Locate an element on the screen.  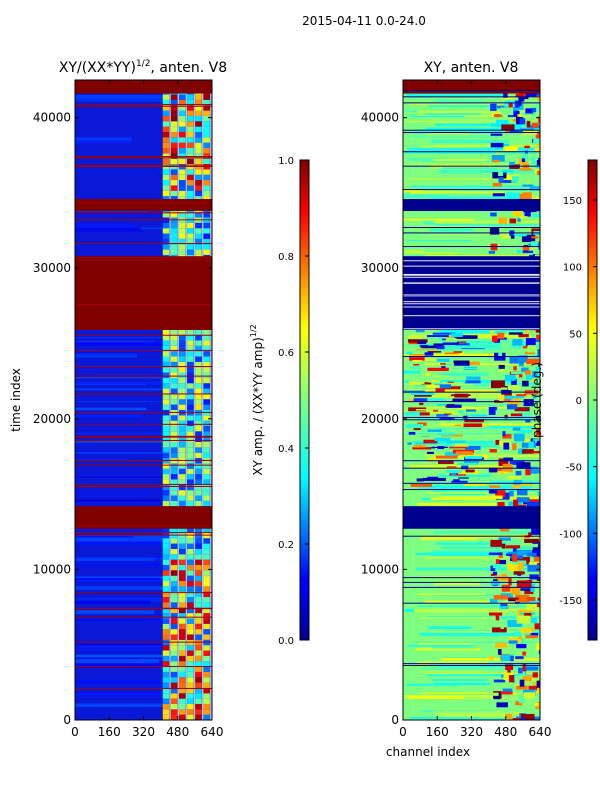
colorbar-tick-label: 0.0 is located at coordinates (286, 641).